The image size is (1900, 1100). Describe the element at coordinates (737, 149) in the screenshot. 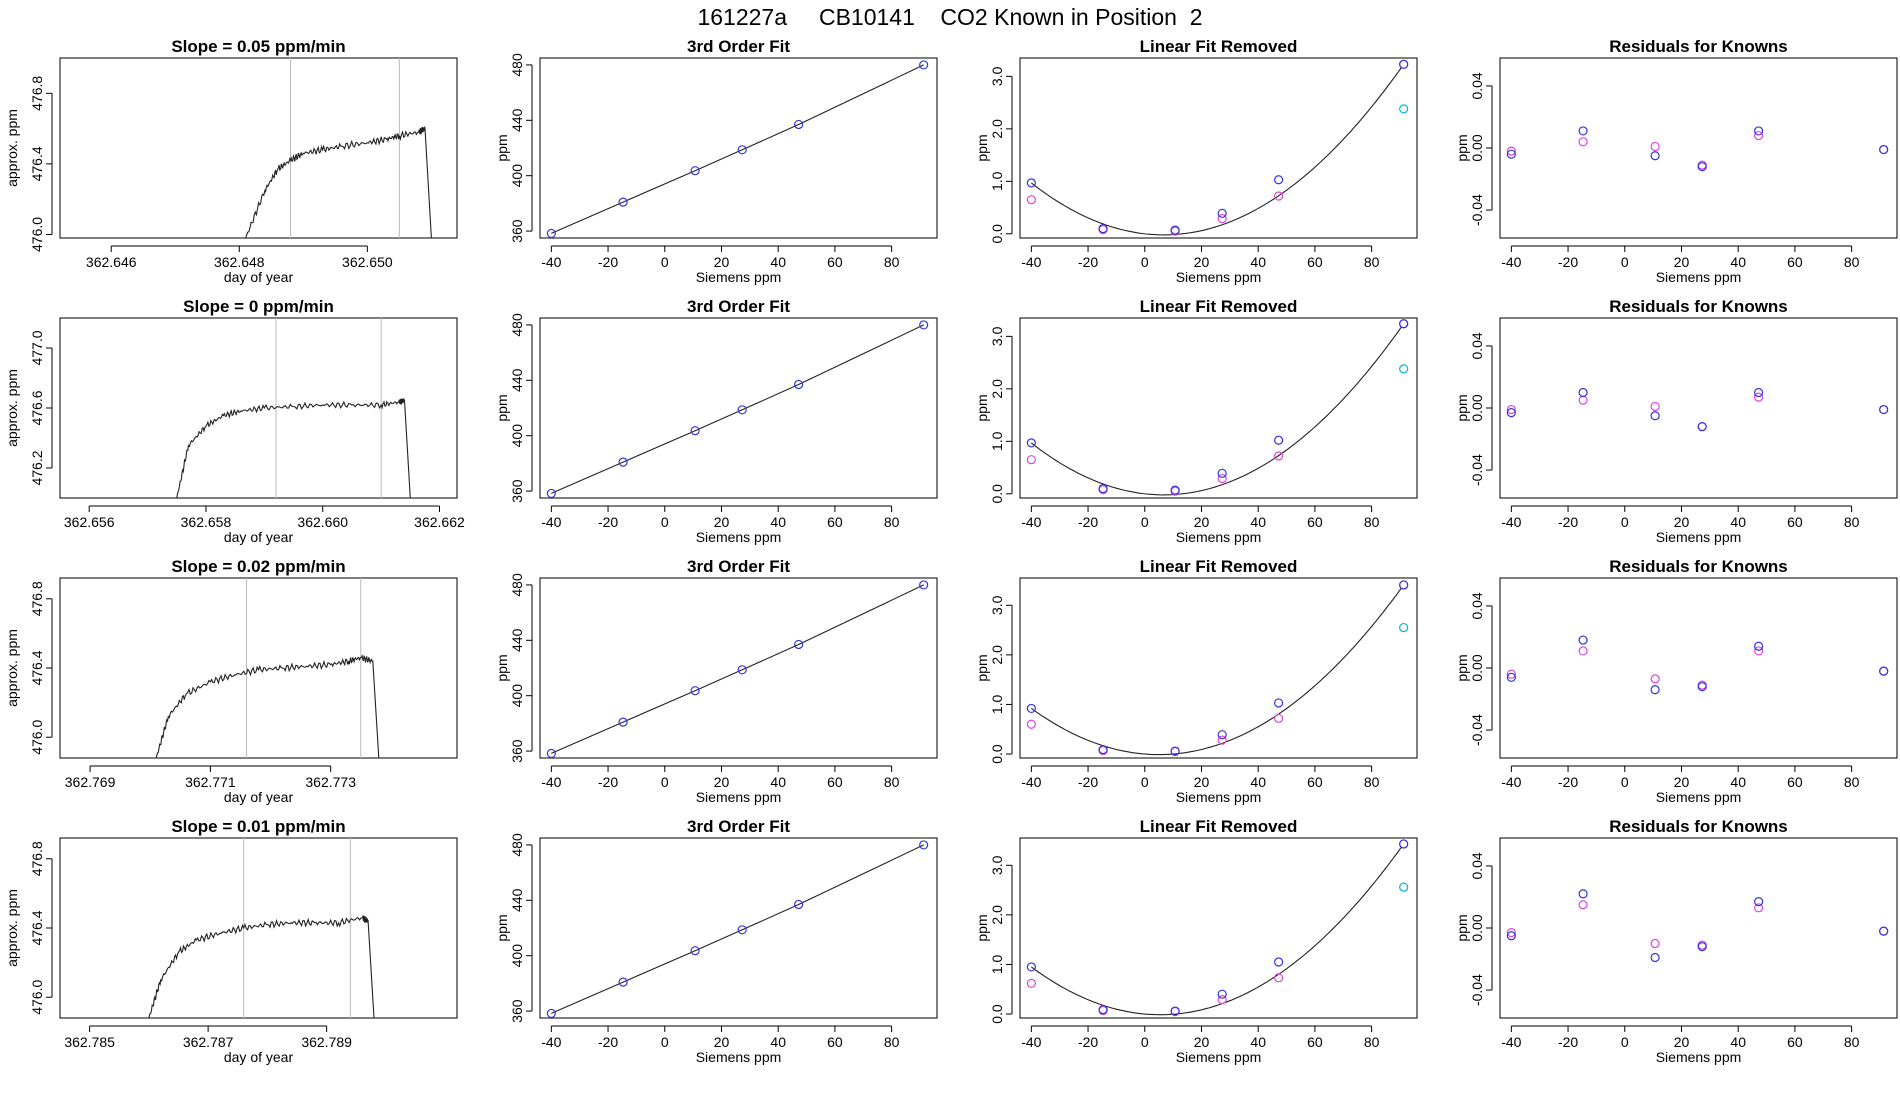

I see `fit-line` at that location.